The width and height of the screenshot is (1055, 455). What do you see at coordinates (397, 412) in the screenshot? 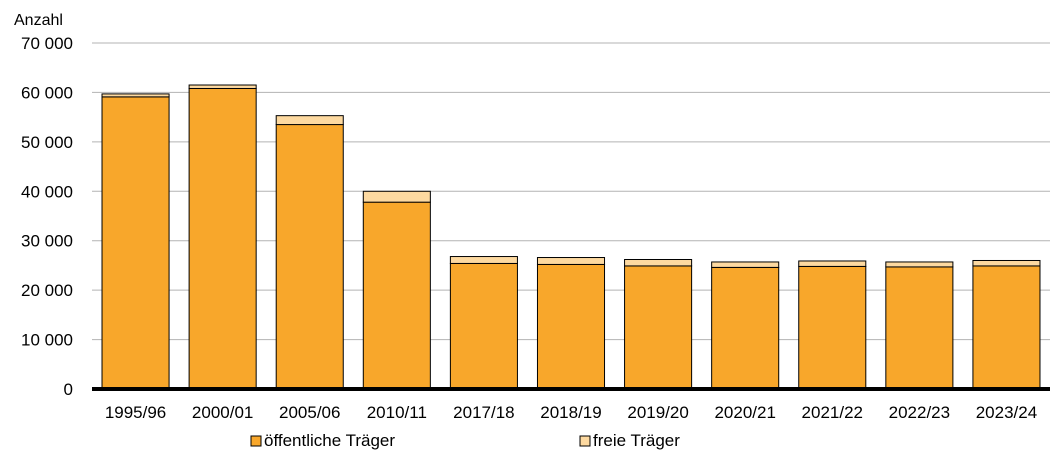
I see `x-tick-label: 2010/11` at bounding box center [397, 412].